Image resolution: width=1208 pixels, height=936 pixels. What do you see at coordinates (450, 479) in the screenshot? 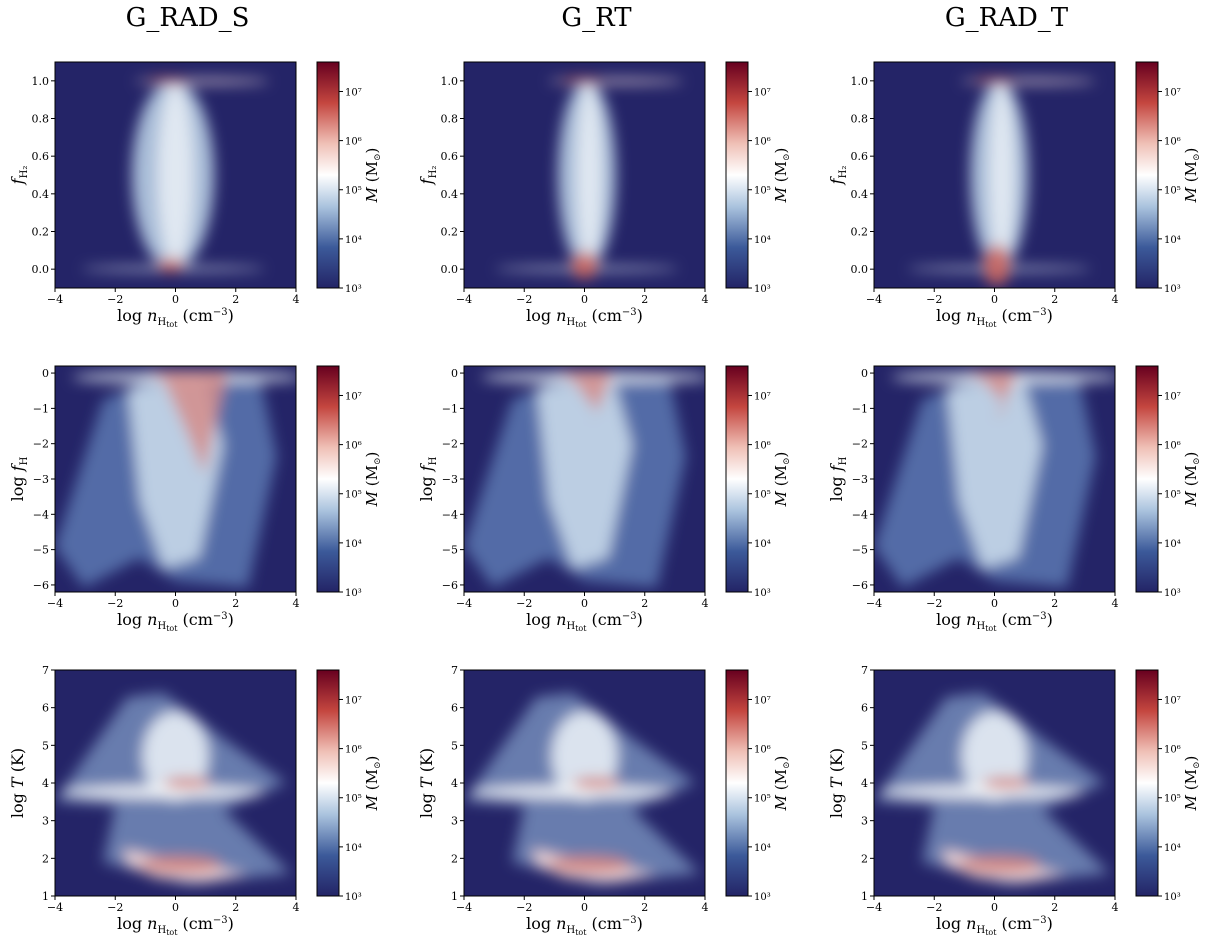
I see `y-tick-label: −3` at bounding box center [450, 479].